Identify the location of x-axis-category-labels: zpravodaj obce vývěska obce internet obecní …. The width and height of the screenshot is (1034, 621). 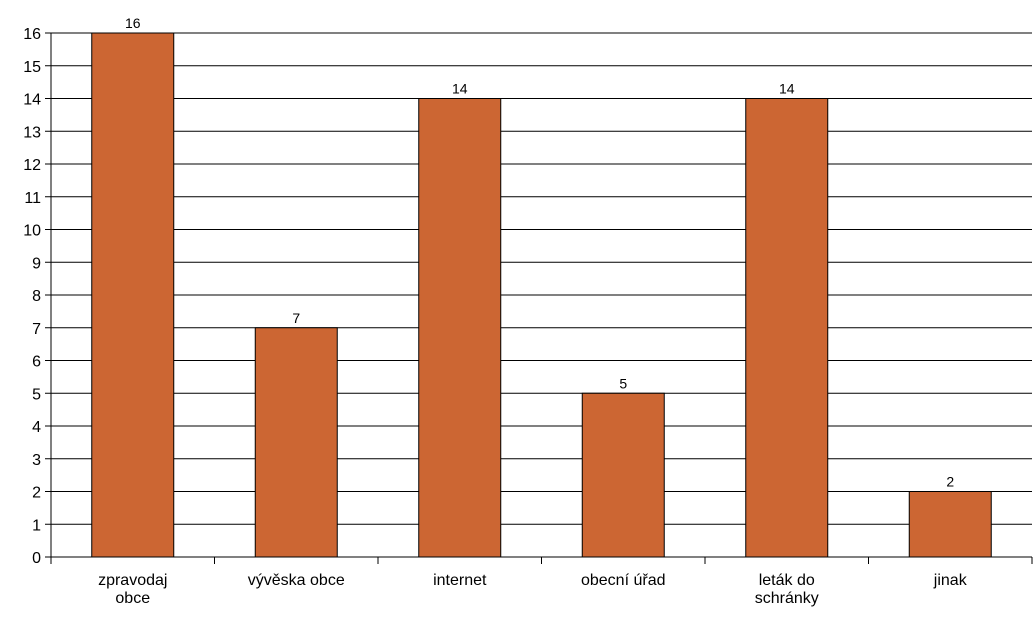
(533, 589).